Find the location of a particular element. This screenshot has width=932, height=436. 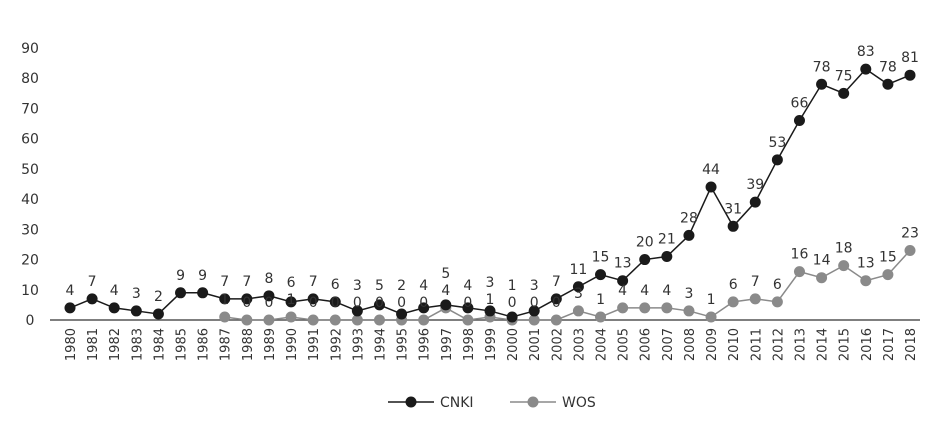

x-tick-label: 2016 is located at coordinates (867, 344).